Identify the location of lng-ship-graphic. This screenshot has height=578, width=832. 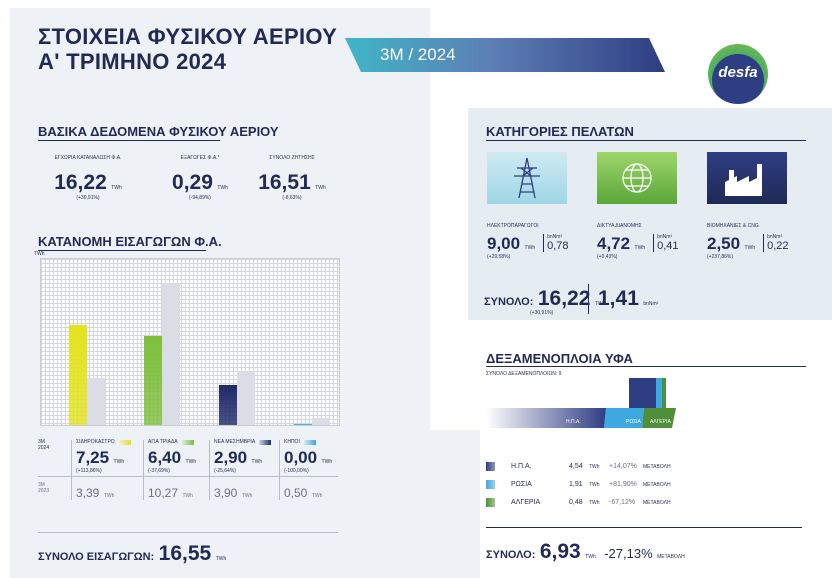
(586, 405).